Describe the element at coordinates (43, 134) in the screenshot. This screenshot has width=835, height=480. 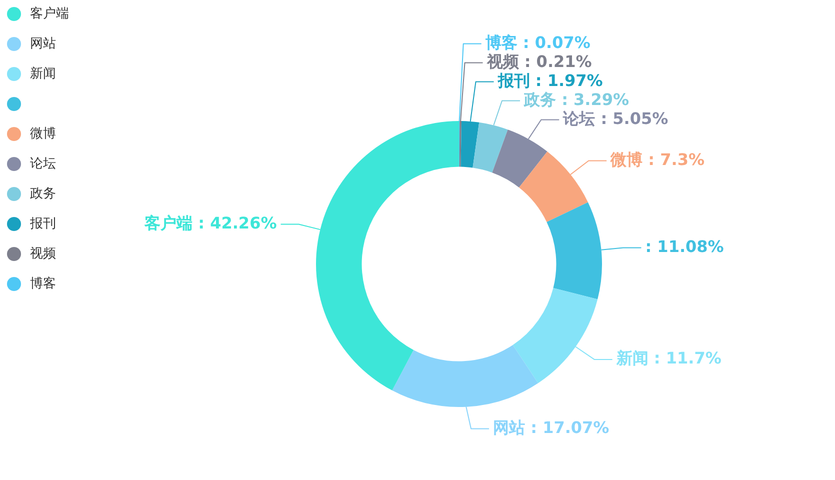
I see `legend-label: 微博` at that location.